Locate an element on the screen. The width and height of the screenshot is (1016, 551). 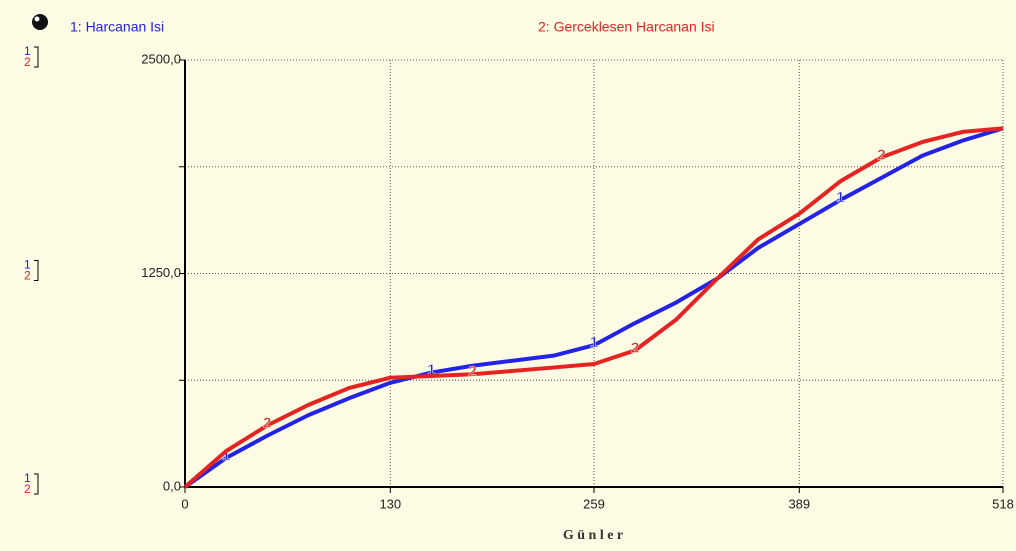
x-tick-label: 259 is located at coordinates (594, 503).